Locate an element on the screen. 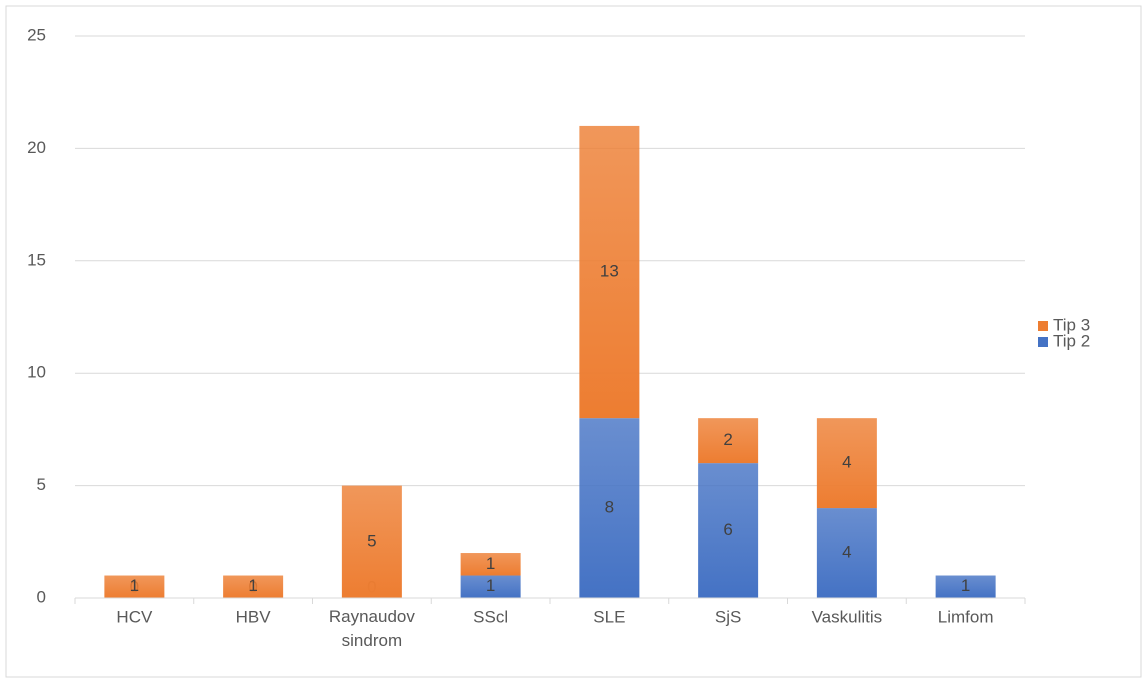 The image size is (1147, 683). data-label: 6 is located at coordinates (727, 529).